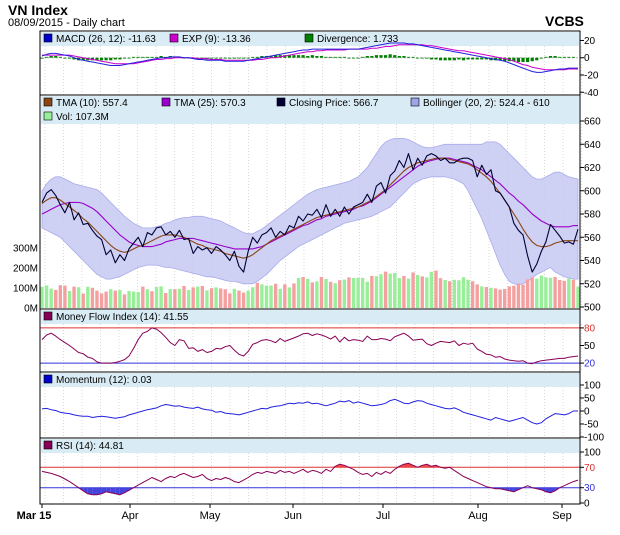 The height and width of the screenshot is (535, 620). I want to click on macd-tick-label: 20, so click(590, 41).